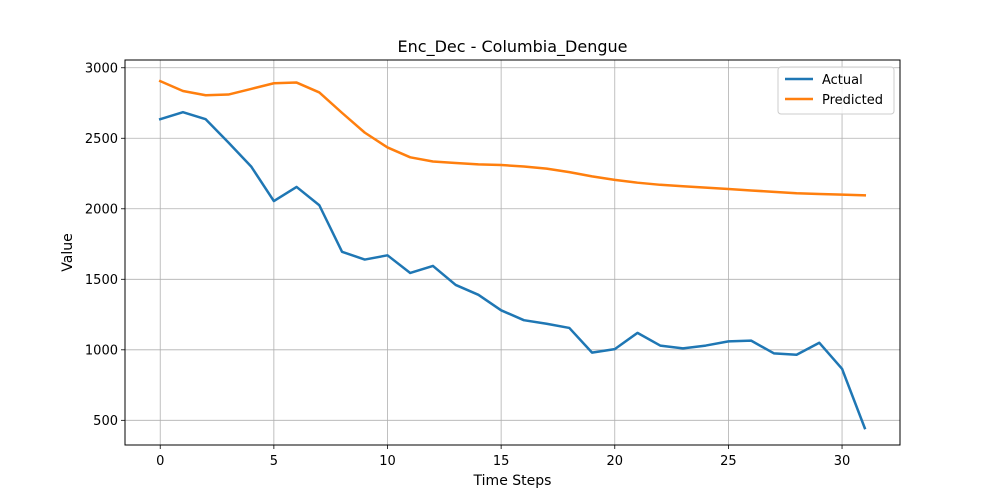  What do you see at coordinates (274, 461) in the screenshot?
I see `x-tick-label: 5` at bounding box center [274, 461].